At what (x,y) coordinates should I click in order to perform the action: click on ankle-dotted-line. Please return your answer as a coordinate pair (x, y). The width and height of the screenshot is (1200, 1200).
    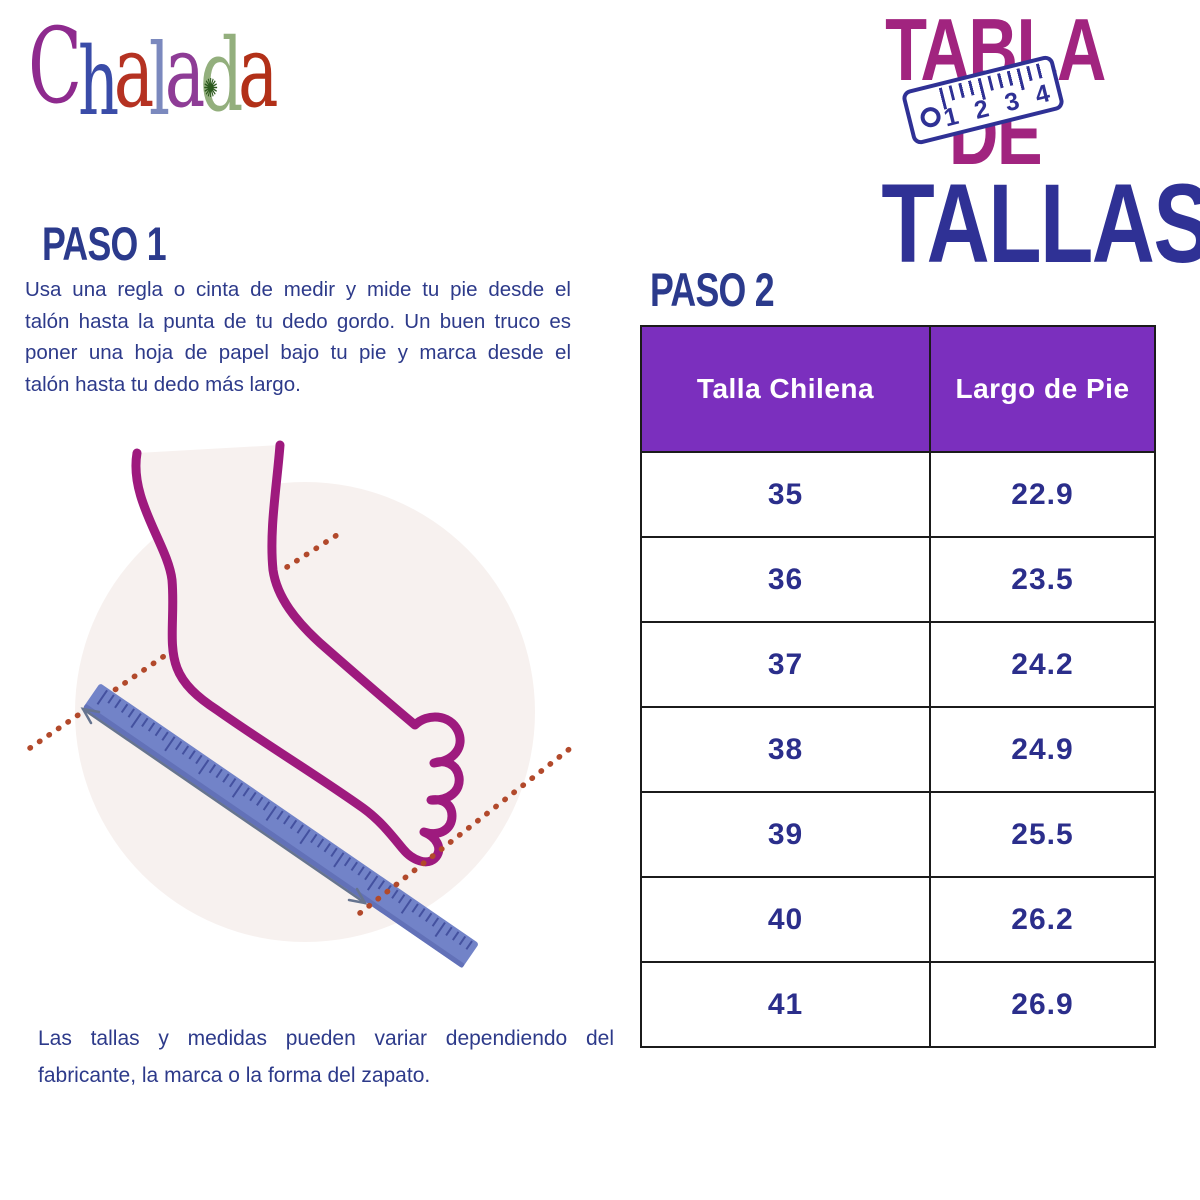
    Looking at the image, I should click on (312, 551).